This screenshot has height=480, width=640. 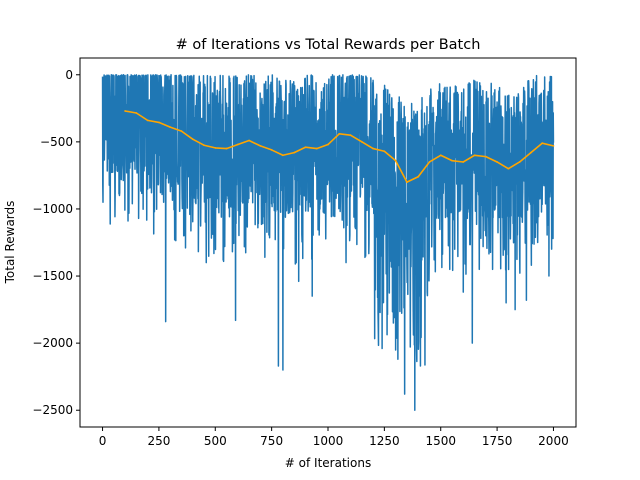 What do you see at coordinates (328, 441) in the screenshot?
I see `x-tick-label: 1000` at bounding box center [328, 441].